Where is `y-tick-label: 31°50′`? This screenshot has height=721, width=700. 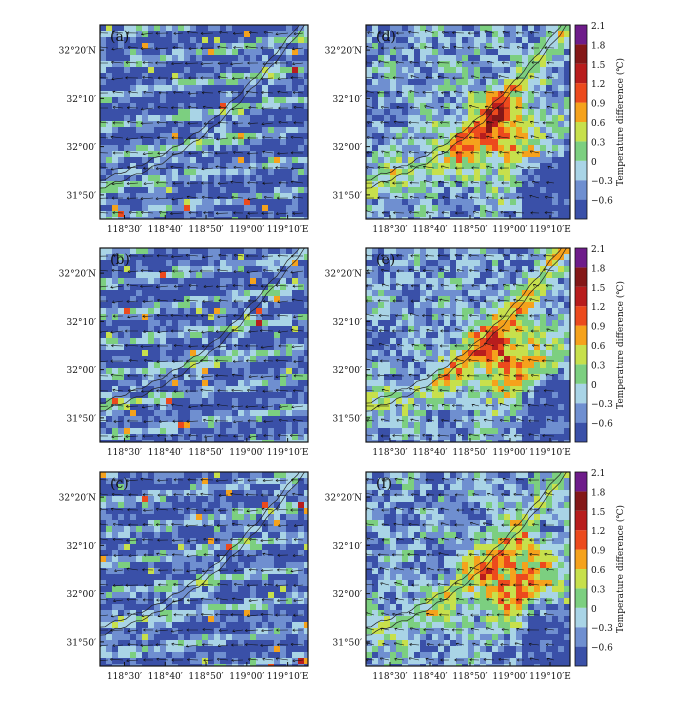 y-tick-label: 31°50′ is located at coordinates (81, 196).